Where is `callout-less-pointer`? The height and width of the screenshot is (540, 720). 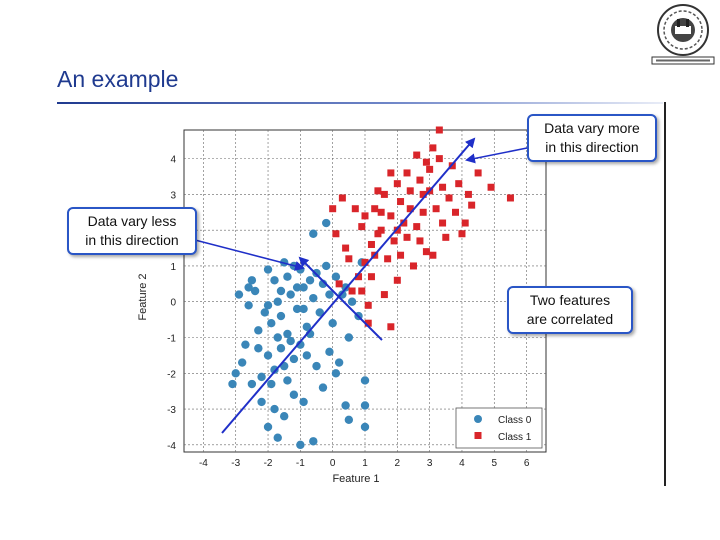 callout-less-pointer is located at coordinates (249, 255).